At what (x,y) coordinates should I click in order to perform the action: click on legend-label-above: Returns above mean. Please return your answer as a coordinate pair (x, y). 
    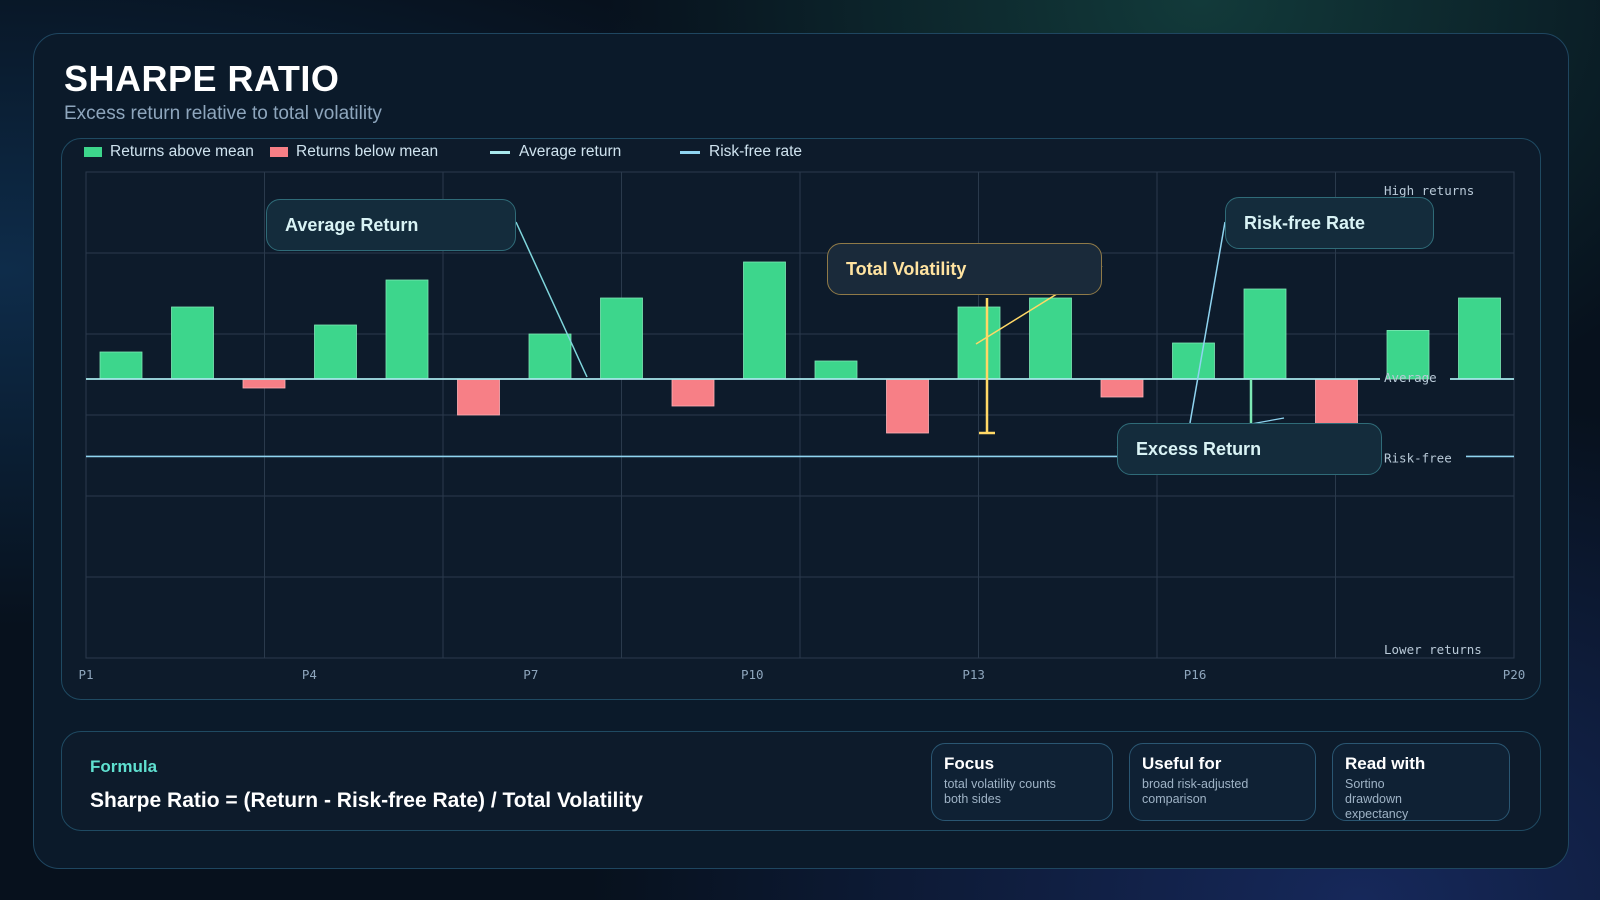
    Looking at the image, I should click on (182, 151).